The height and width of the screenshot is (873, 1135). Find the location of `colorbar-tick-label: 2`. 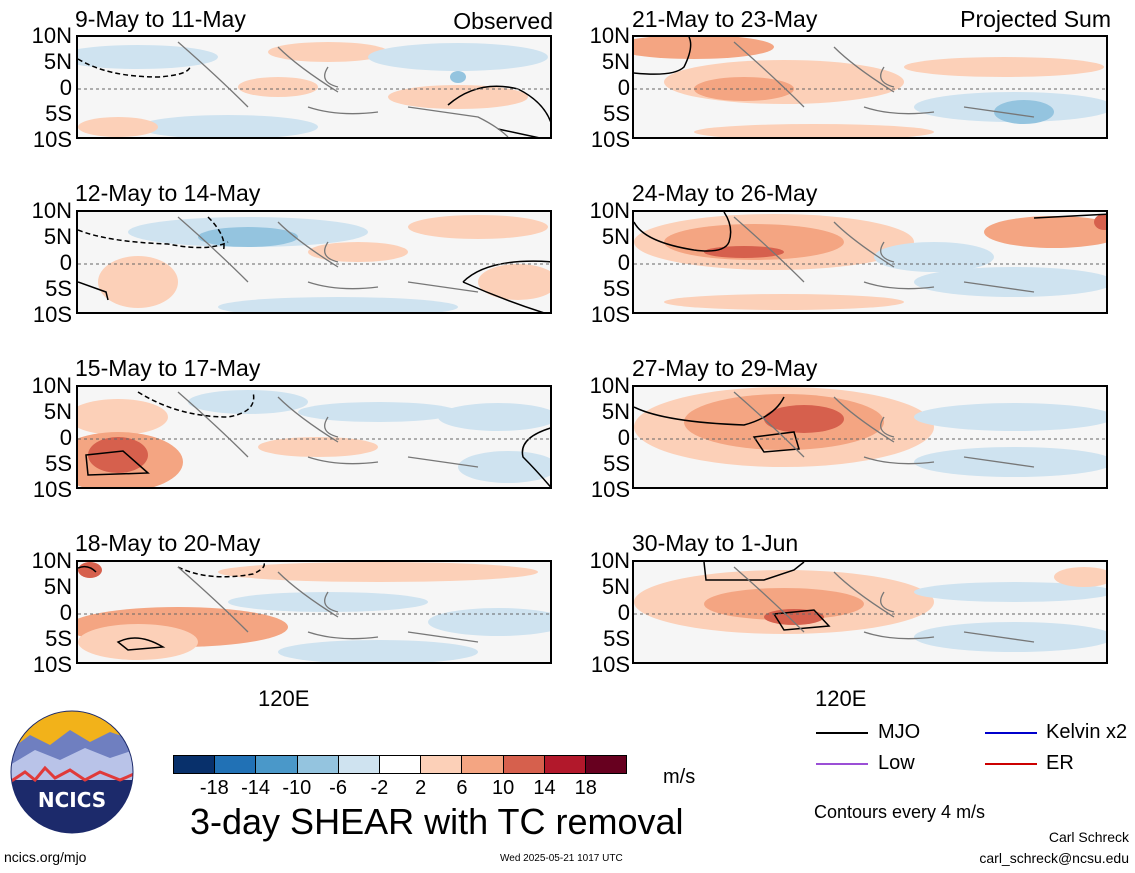

colorbar-tick-label: 2 is located at coordinates (421, 788).